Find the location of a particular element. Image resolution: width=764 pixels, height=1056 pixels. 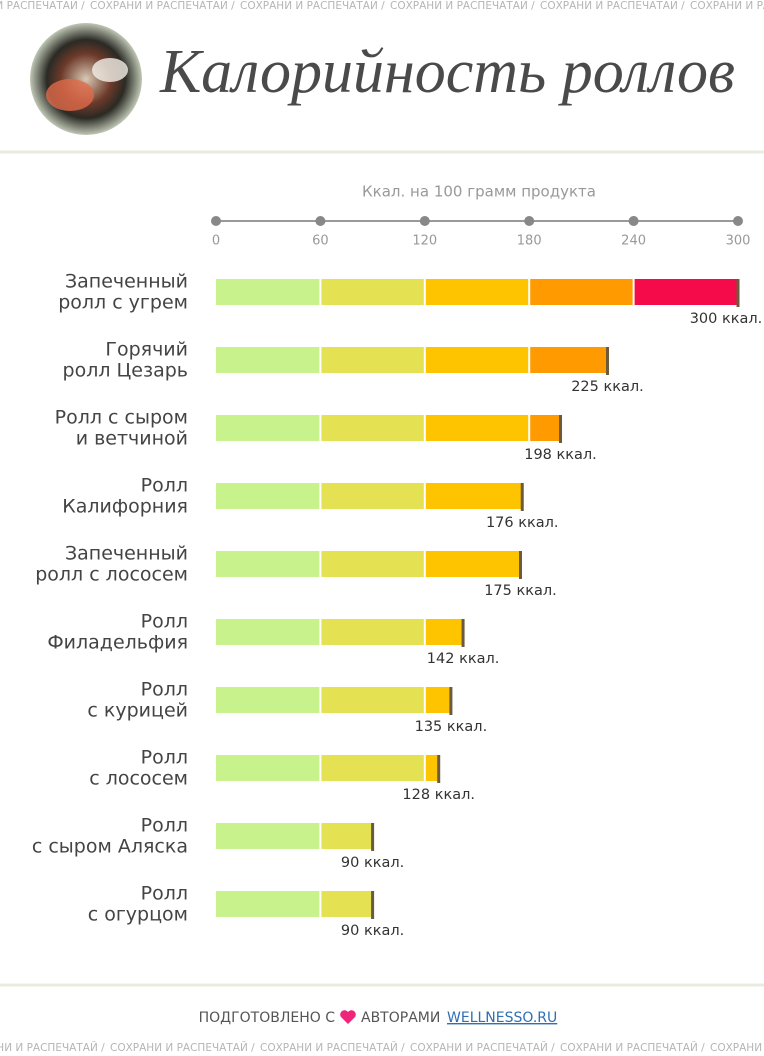

category-label: с огурцом is located at coordinates (138, 915).